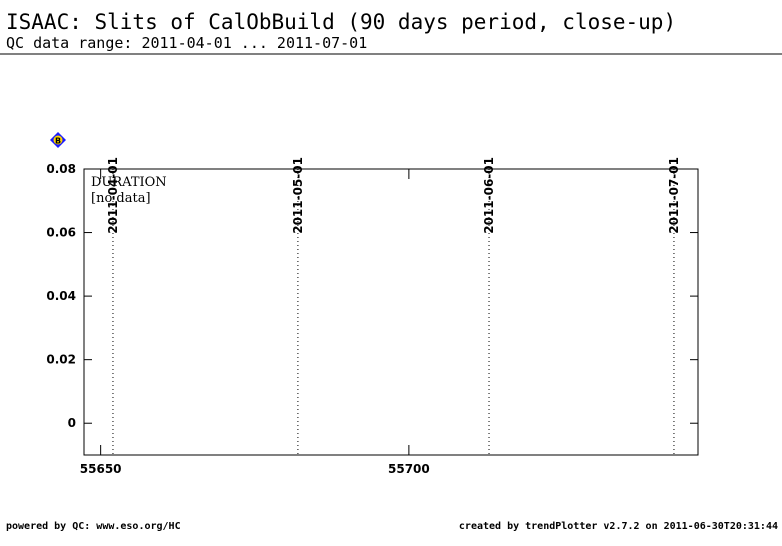  What do you see at coordinates (61, 233) in the screenshot?
I see `y-tick-label: 0.06` at bounding box center [61, 233].